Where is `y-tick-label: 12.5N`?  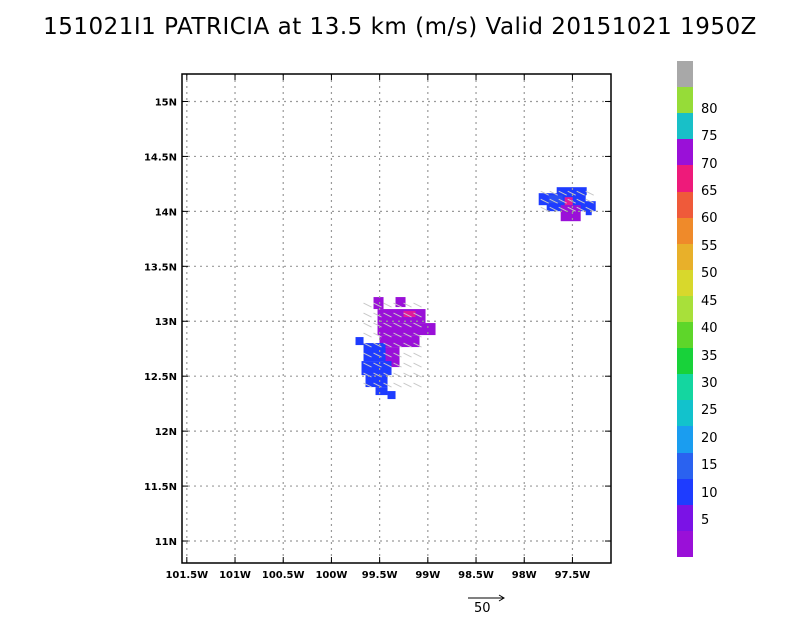 y-tick-label: 12.5N is located at coordinates (160, 377).